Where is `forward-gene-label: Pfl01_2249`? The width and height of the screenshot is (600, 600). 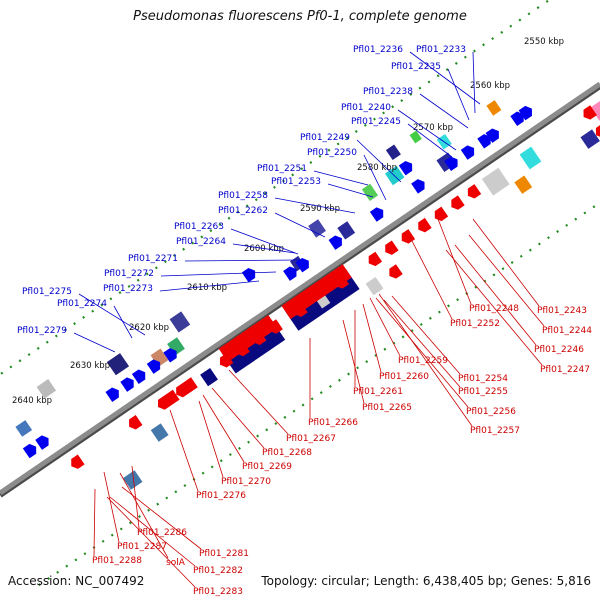
forward-gene-label: Pfl01_2249 is located at coordinates (325, 138).